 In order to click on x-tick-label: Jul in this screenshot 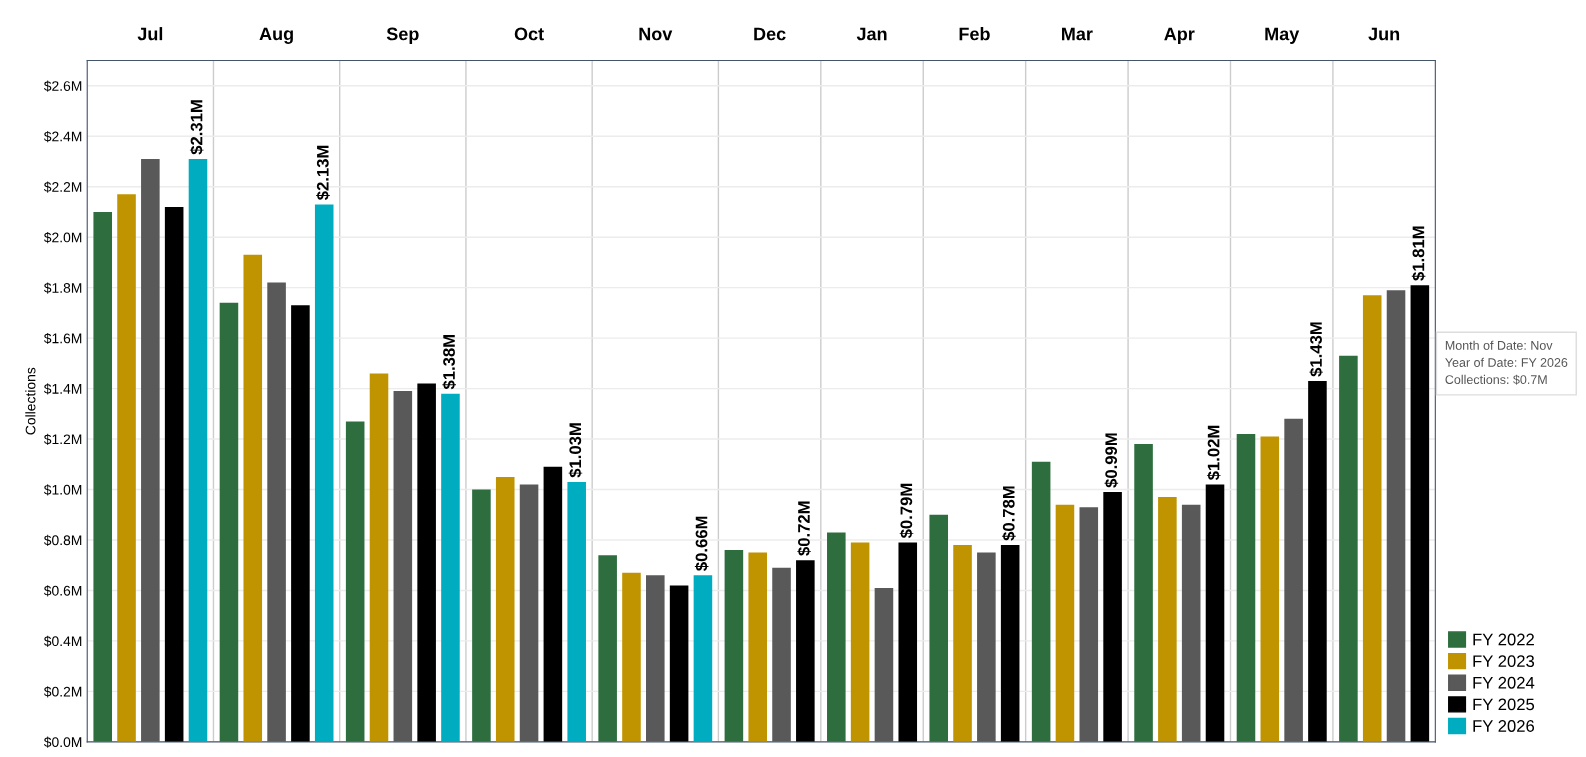, I will do `click(150, 34)`.